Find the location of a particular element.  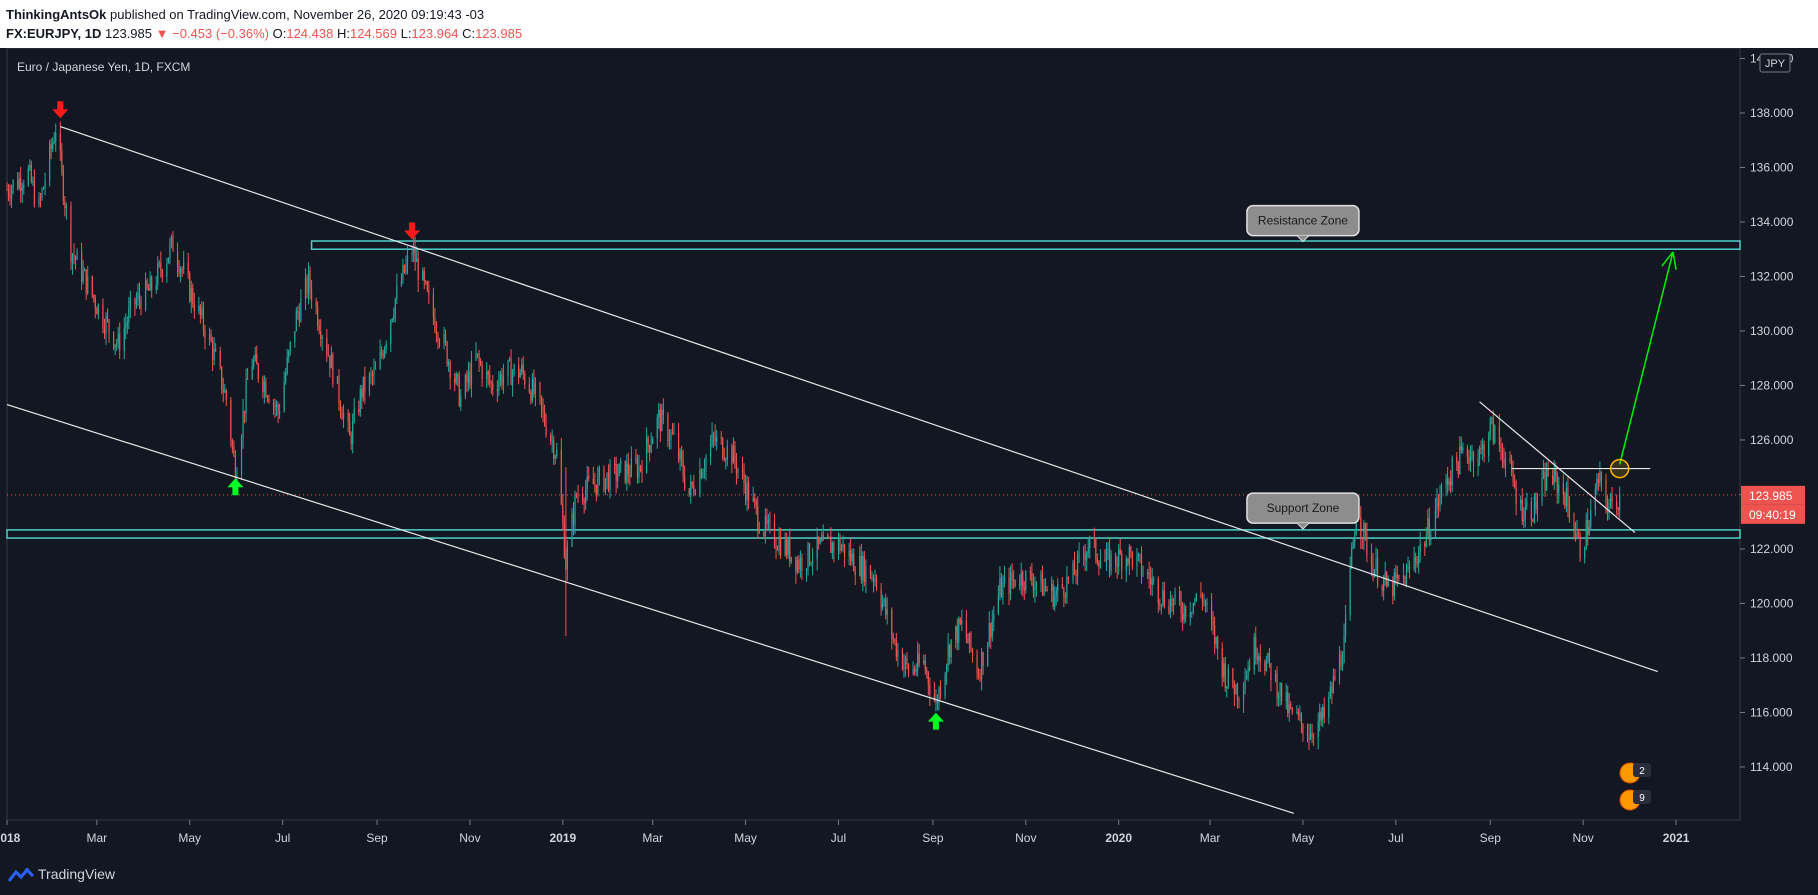

currency-badge-text: JPY is located at coordinates (1775, 64).